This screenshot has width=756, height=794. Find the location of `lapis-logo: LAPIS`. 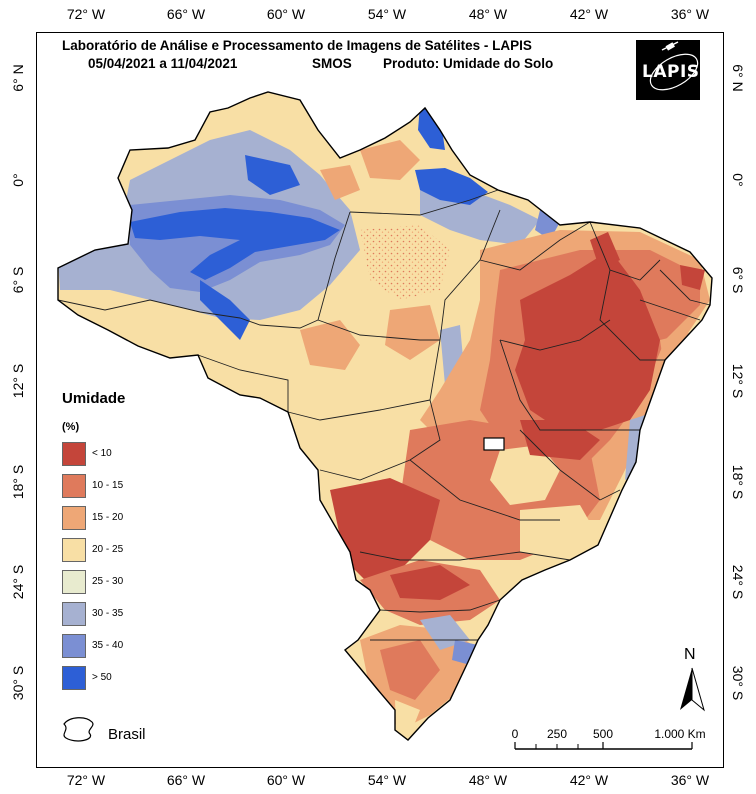

lapis-logo: LAPIS is located at coordinates (668, 70).